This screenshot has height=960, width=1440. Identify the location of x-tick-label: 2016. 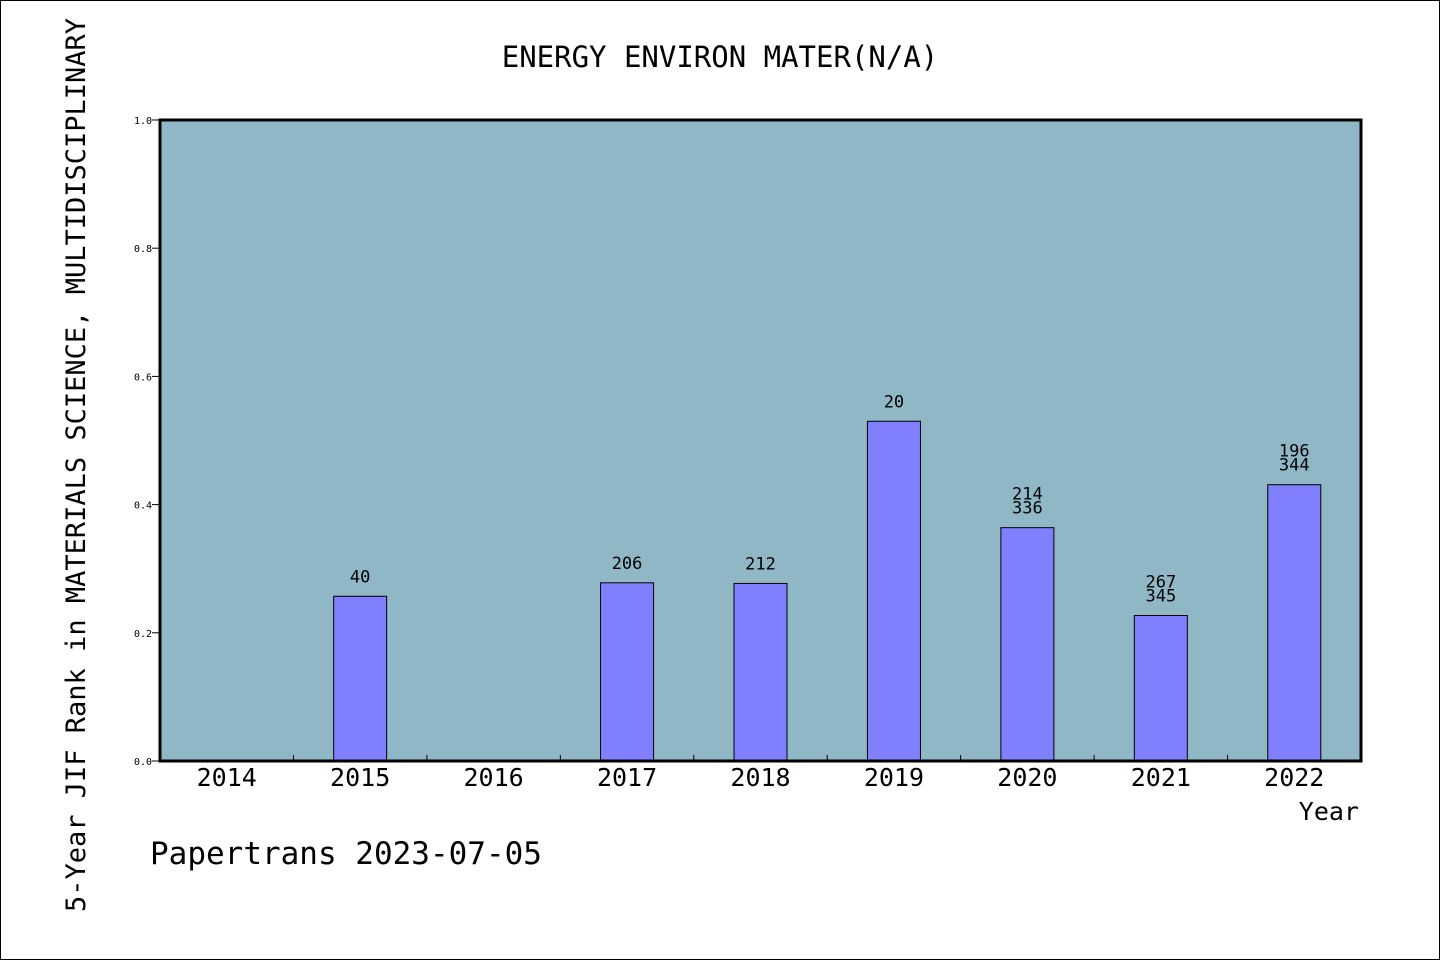
(494, 777).